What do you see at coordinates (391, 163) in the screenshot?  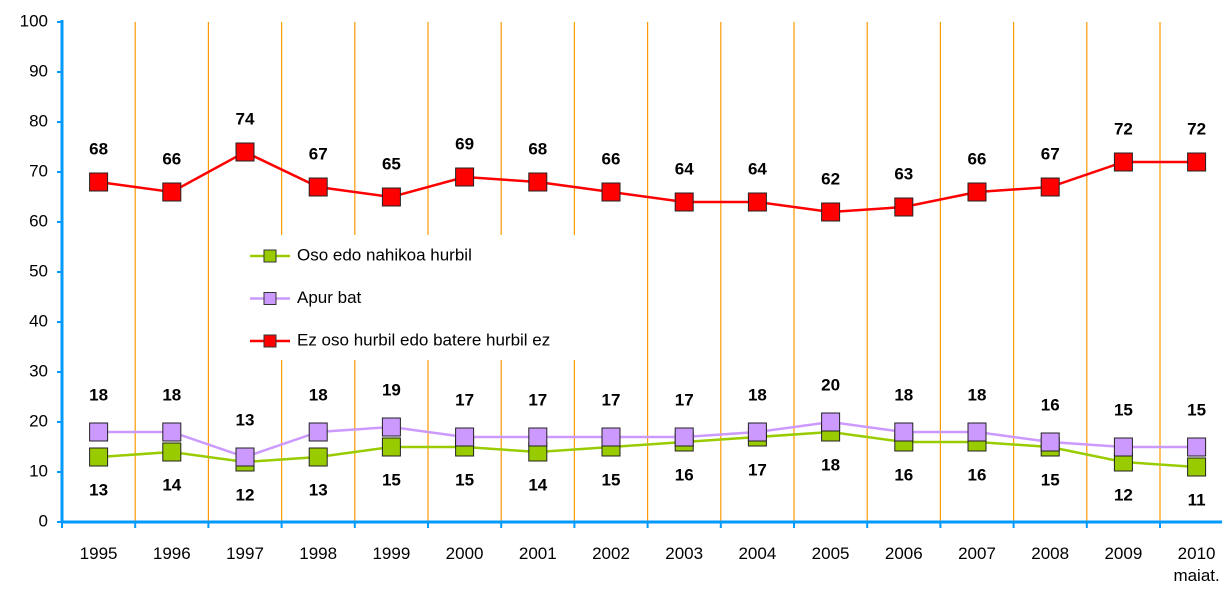 I see `data-label: 65` at bounding box center [391, 163].